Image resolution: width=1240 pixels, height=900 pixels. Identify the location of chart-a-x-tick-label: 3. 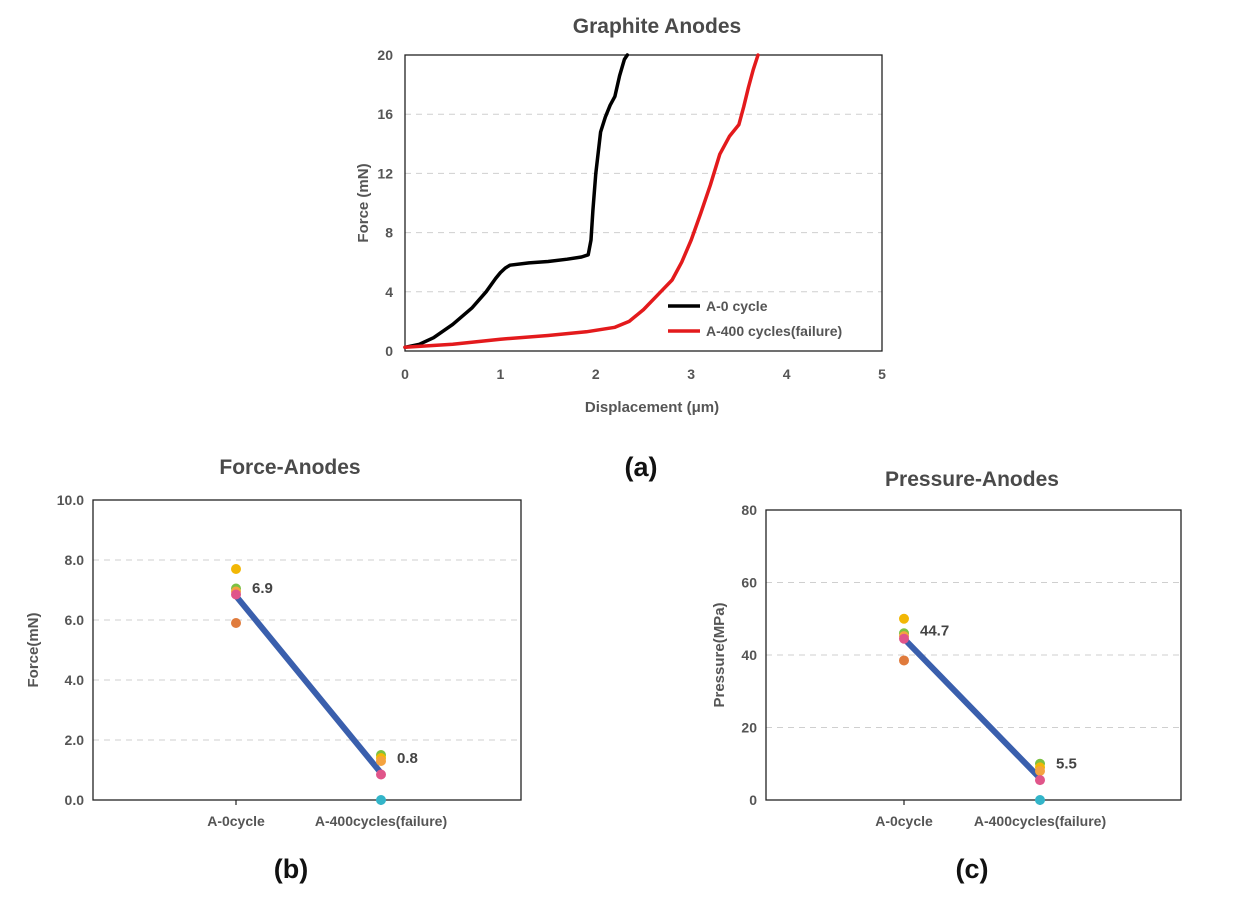
(691, 374).